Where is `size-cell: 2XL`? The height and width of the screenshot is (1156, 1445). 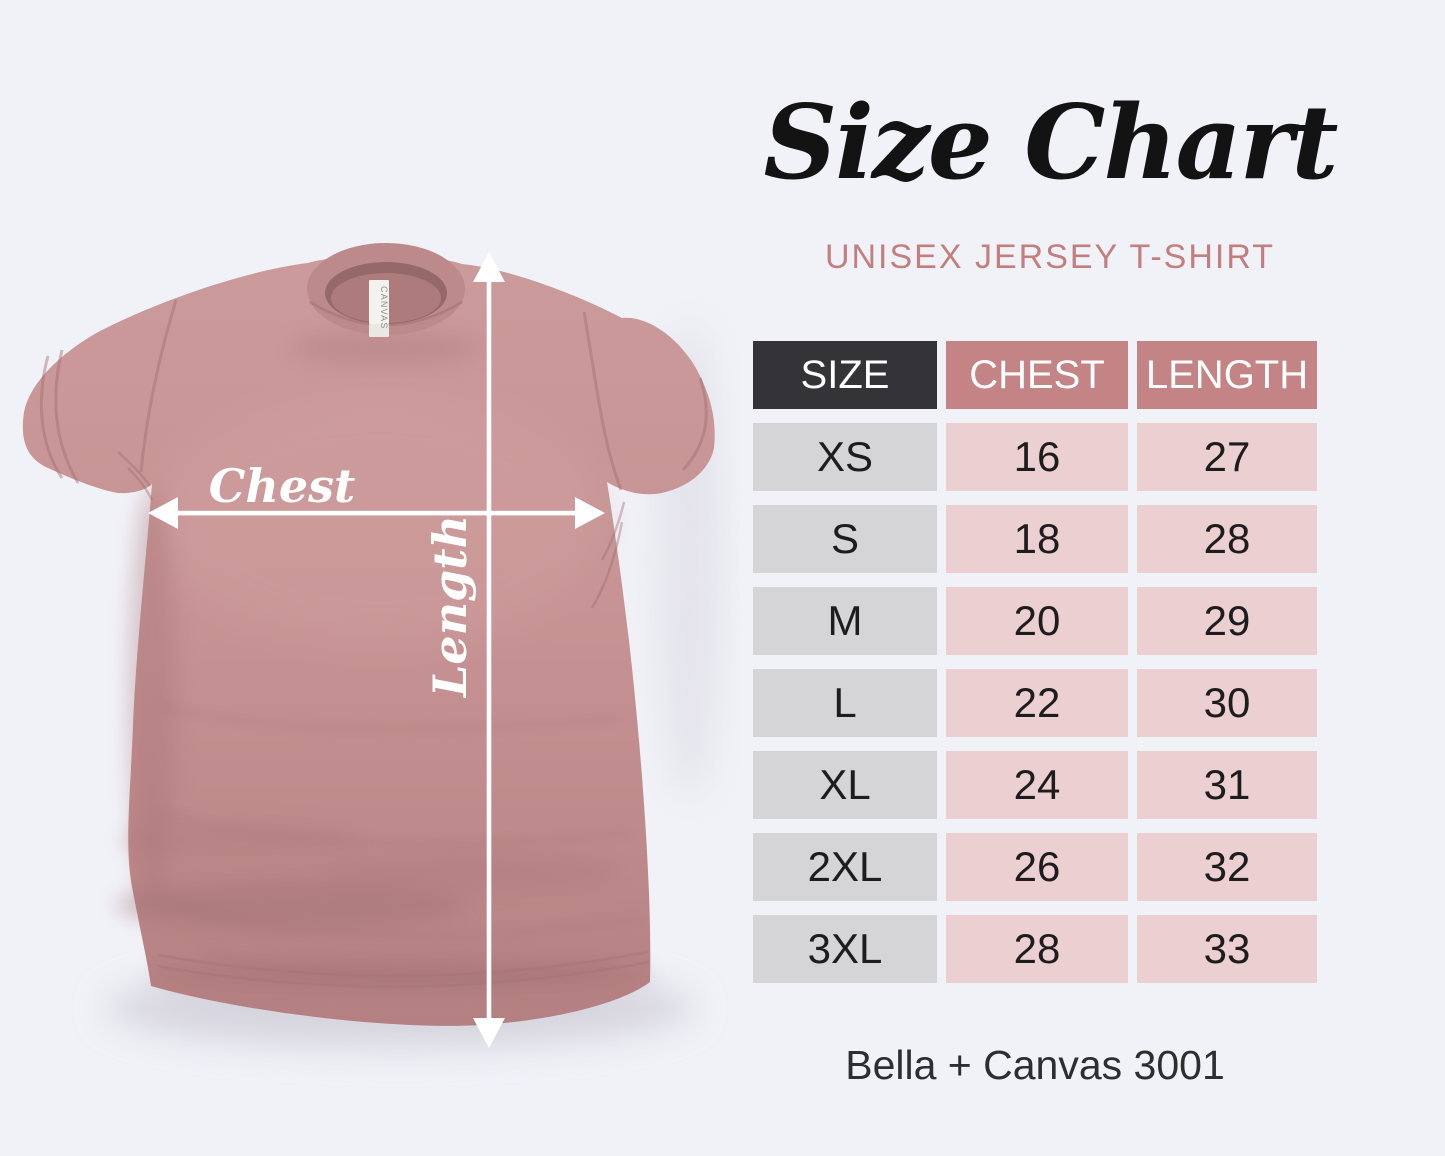
size-cell: 2XL is located at coordinates (845, 867).